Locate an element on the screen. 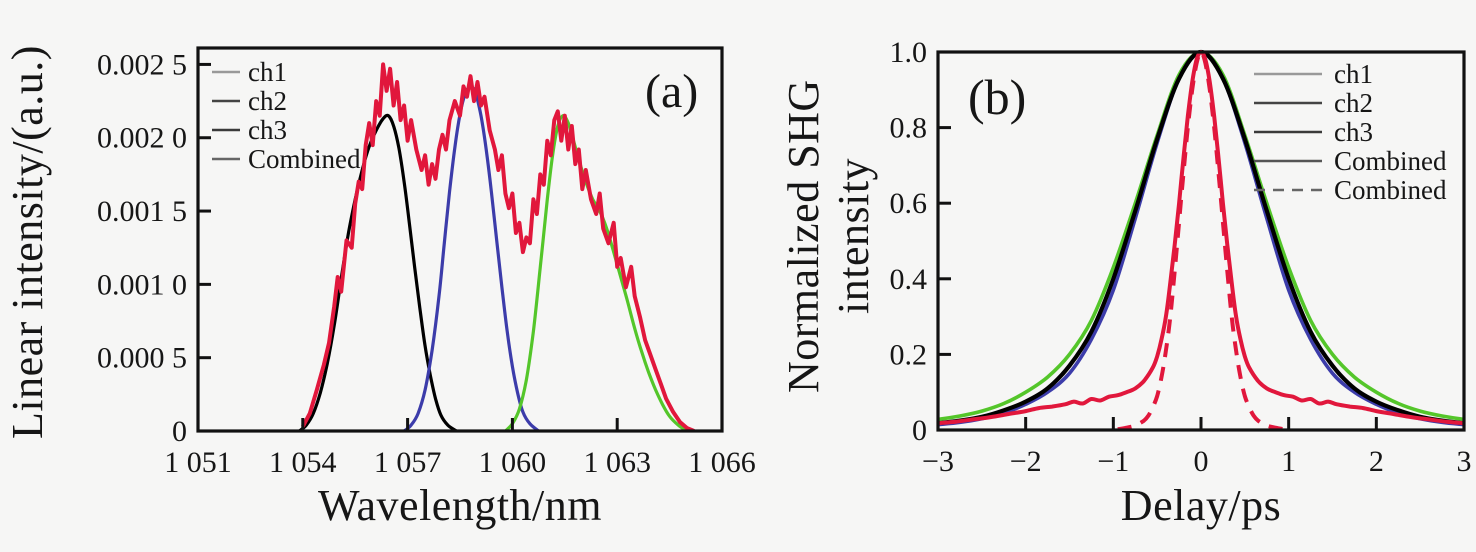 The width and height of the screenshot is (1476, 552). x-axis-title-delay: Delay/ps is located at coordinates (1201, 505).